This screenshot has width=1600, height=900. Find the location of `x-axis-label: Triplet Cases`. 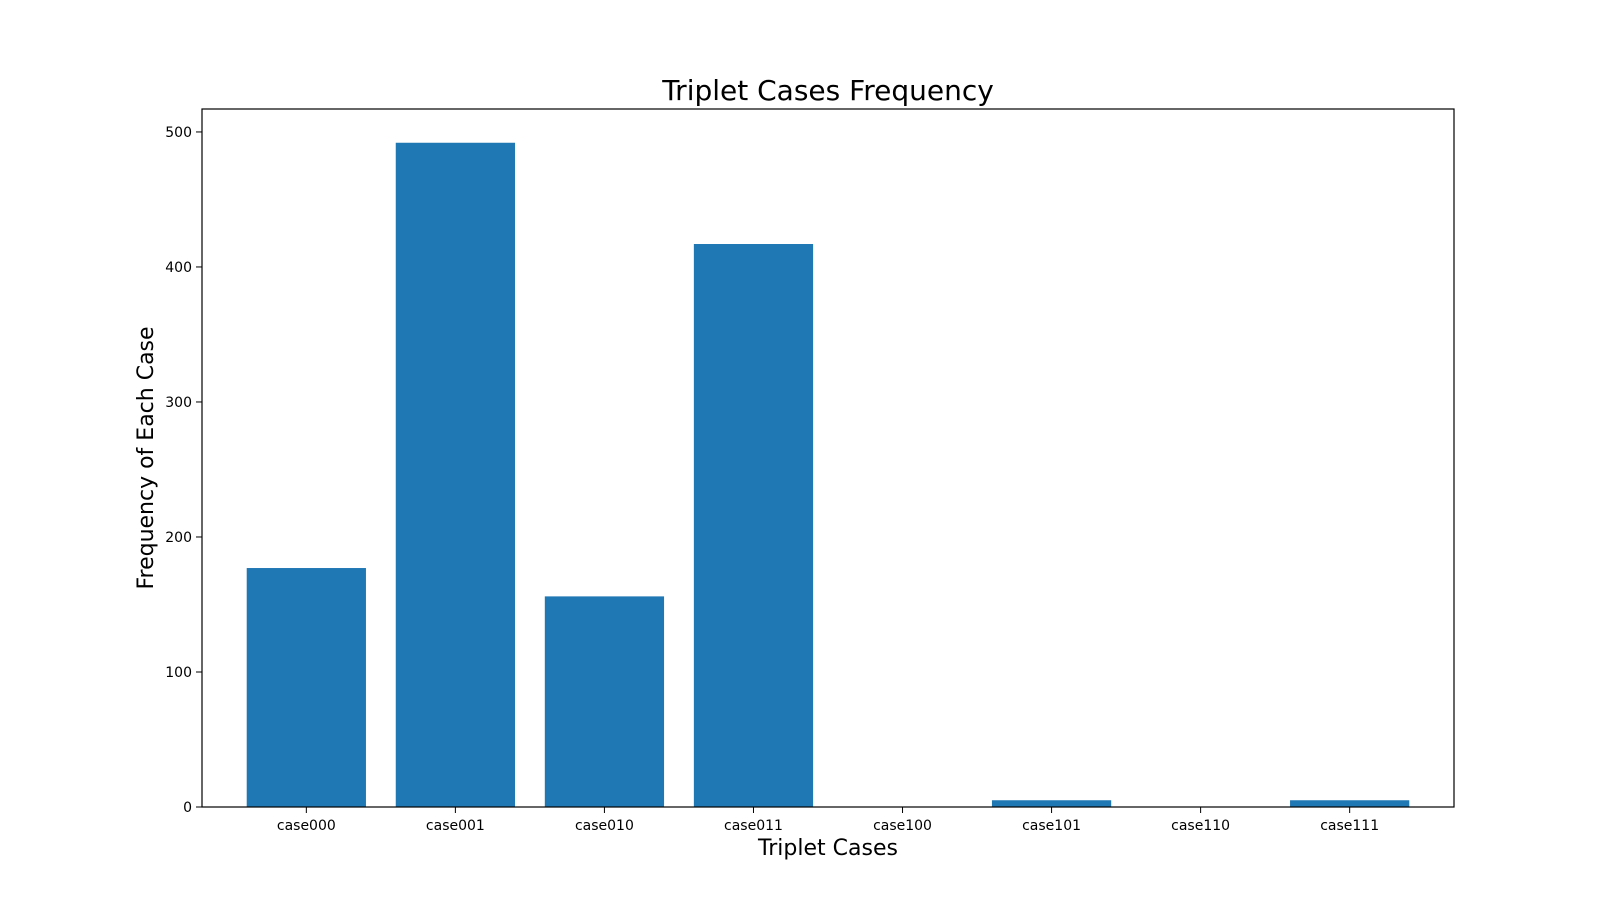

x-axis-label: Triplet Cases is located at coordinates (827, 848).